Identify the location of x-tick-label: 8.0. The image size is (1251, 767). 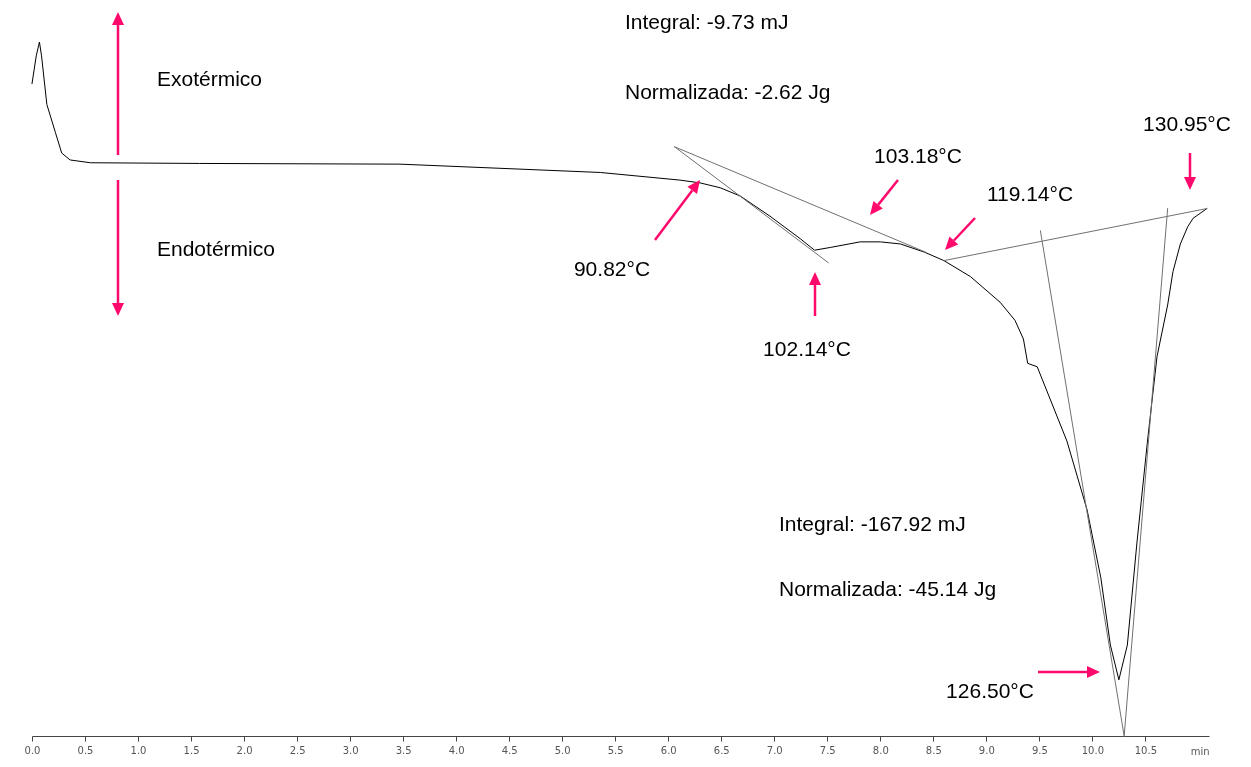
(880, 750).